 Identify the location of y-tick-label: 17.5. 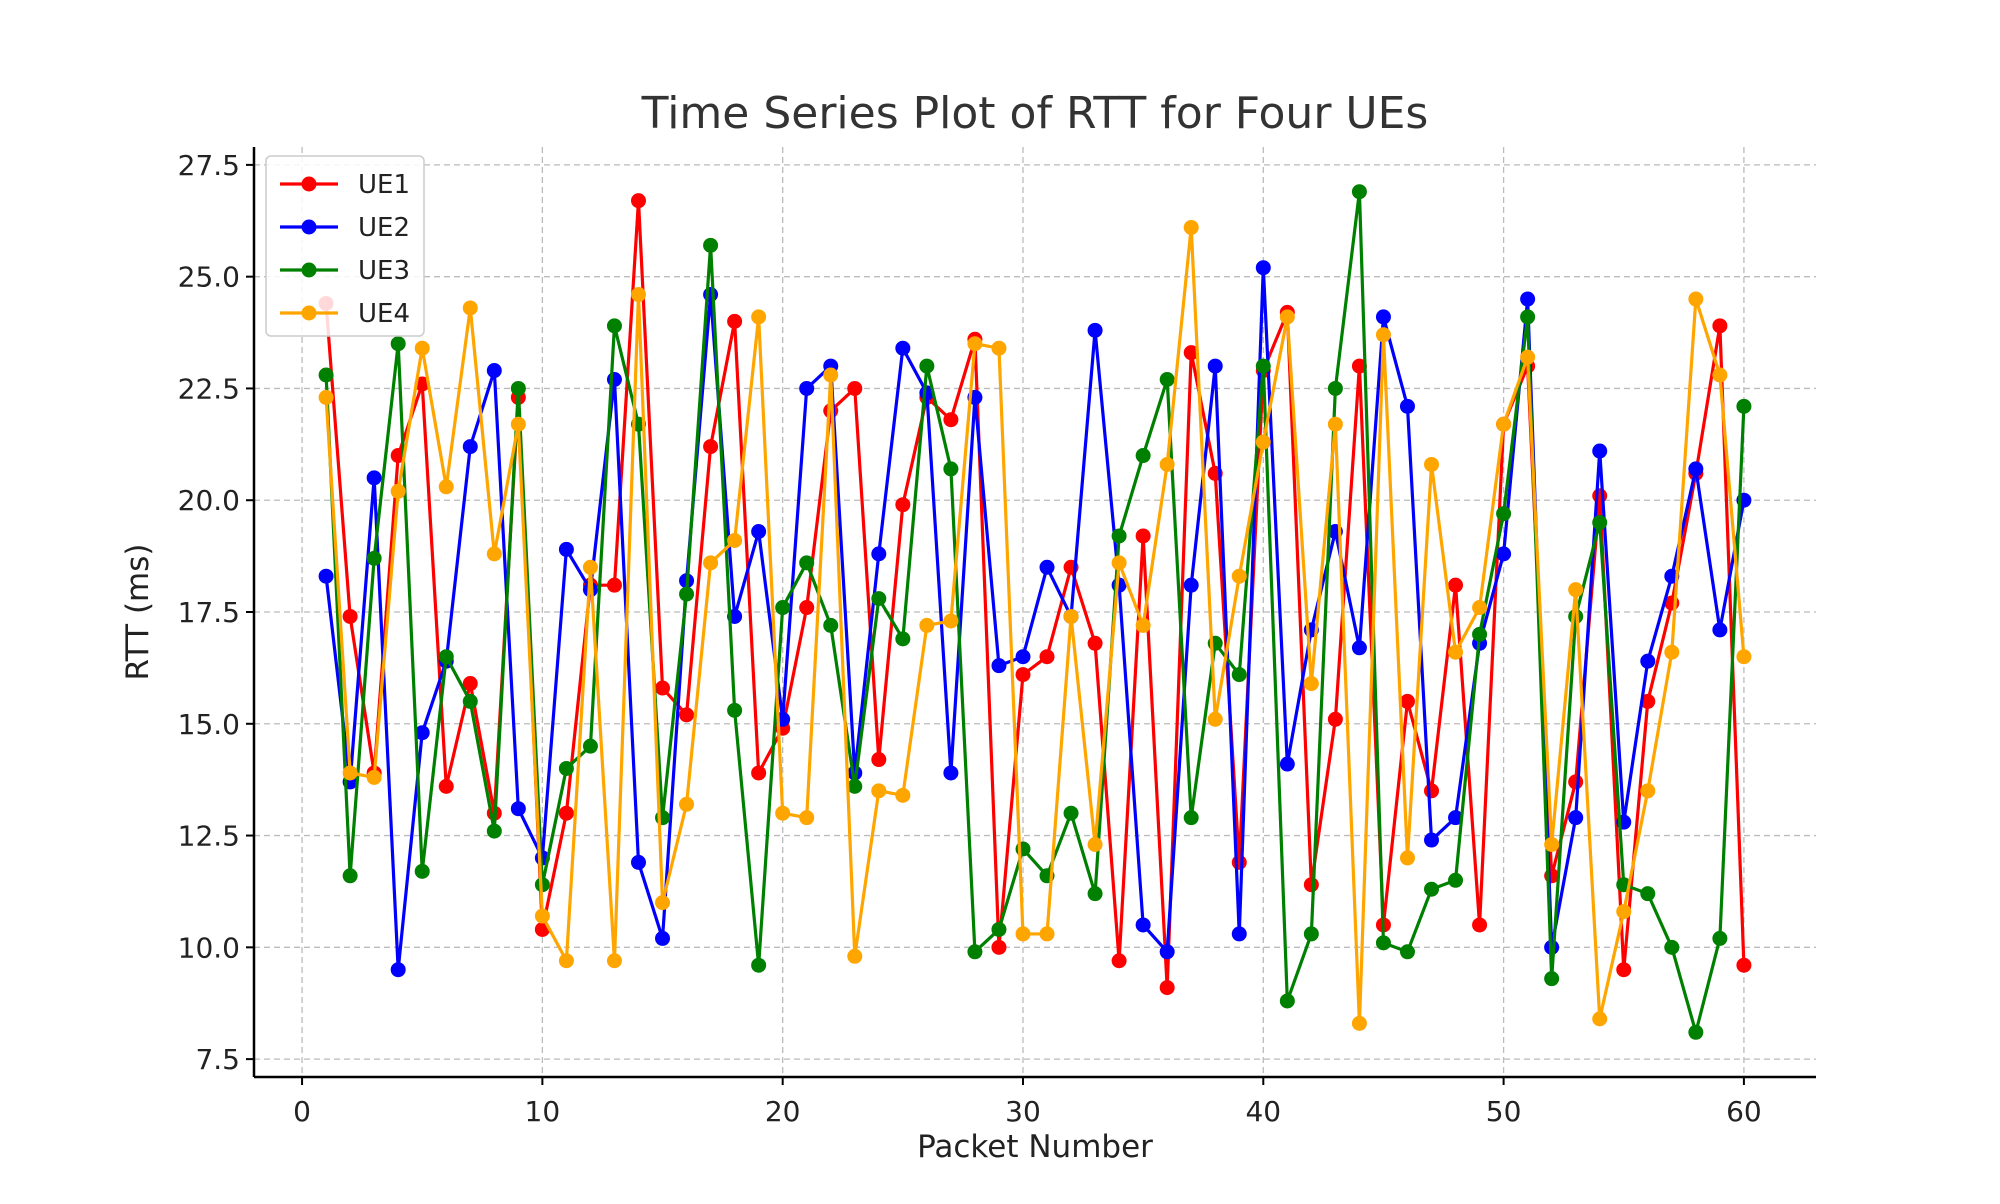
(209, 612).